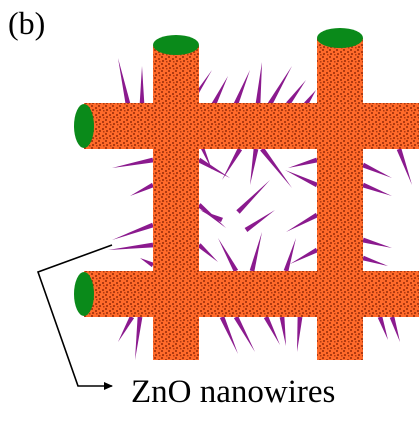 The image size is (419, 425). What do you see at coordinates (74, 317) in the screenshot?
I see `callout-arrow` at bounding box center [74, 317].